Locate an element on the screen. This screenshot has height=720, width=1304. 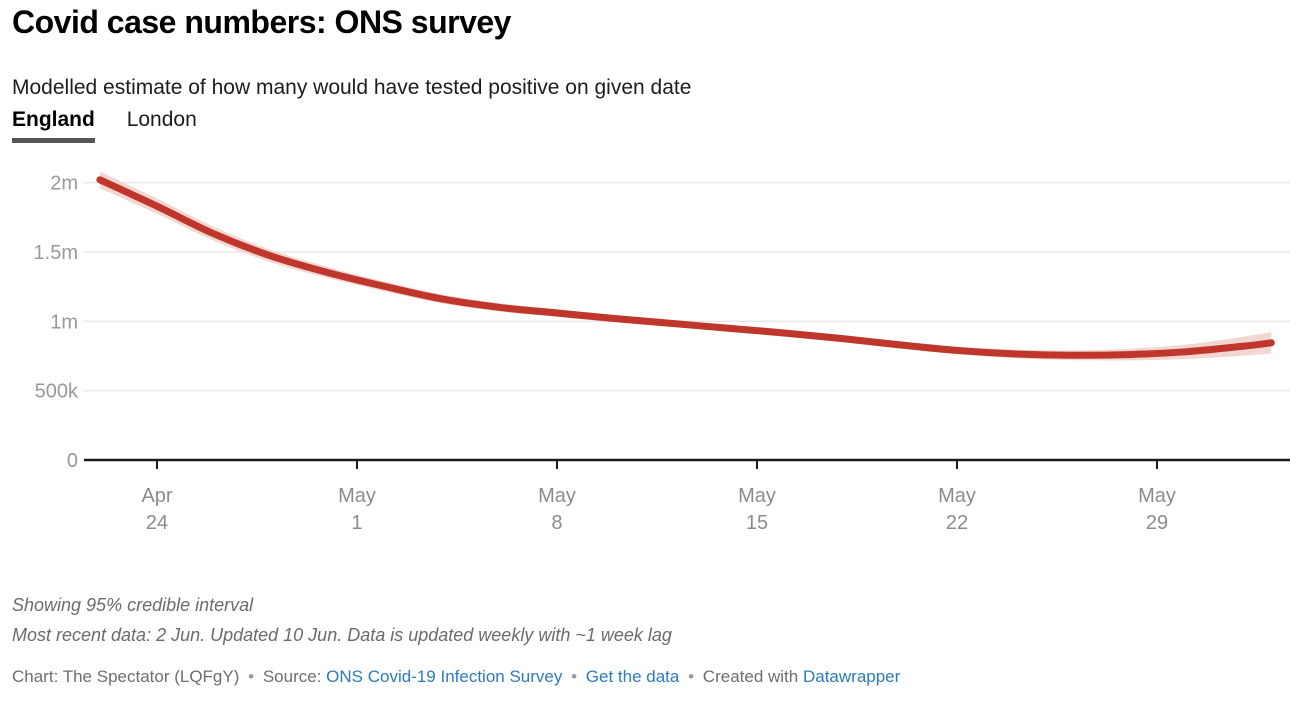
y-axis-label: 1m is located at coordinates (64, 322).